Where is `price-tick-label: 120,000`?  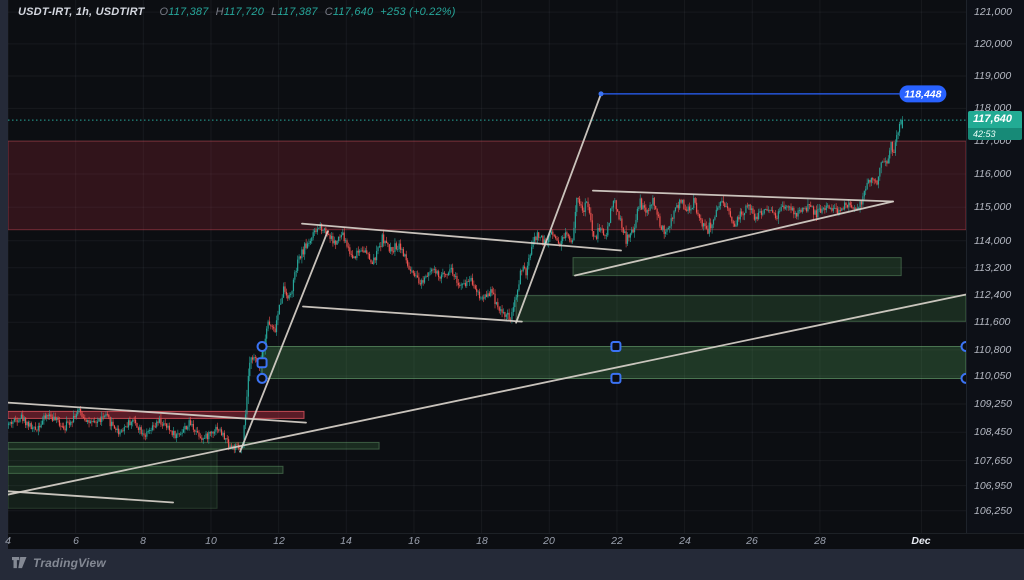
price-tick-label: 120,000 is located at coordinates (993, 44).